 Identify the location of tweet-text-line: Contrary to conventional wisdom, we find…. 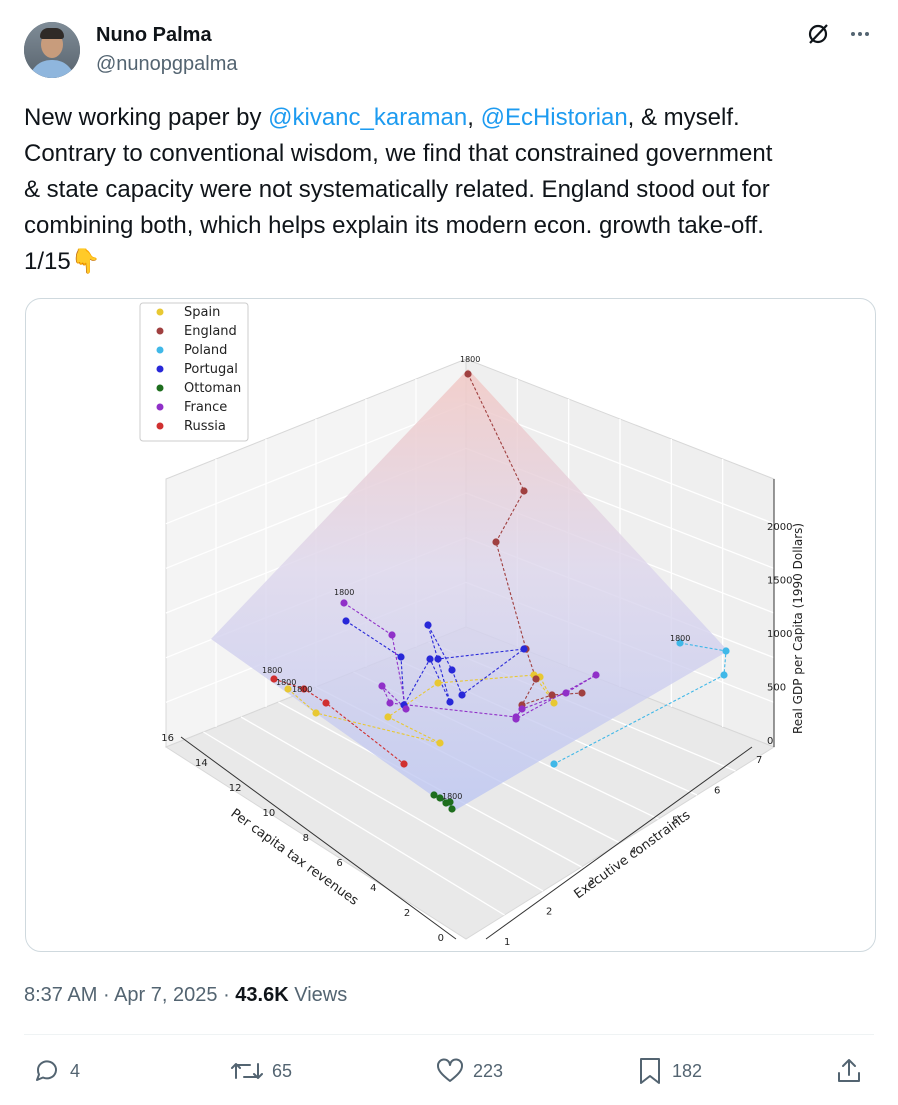
(398, 153).